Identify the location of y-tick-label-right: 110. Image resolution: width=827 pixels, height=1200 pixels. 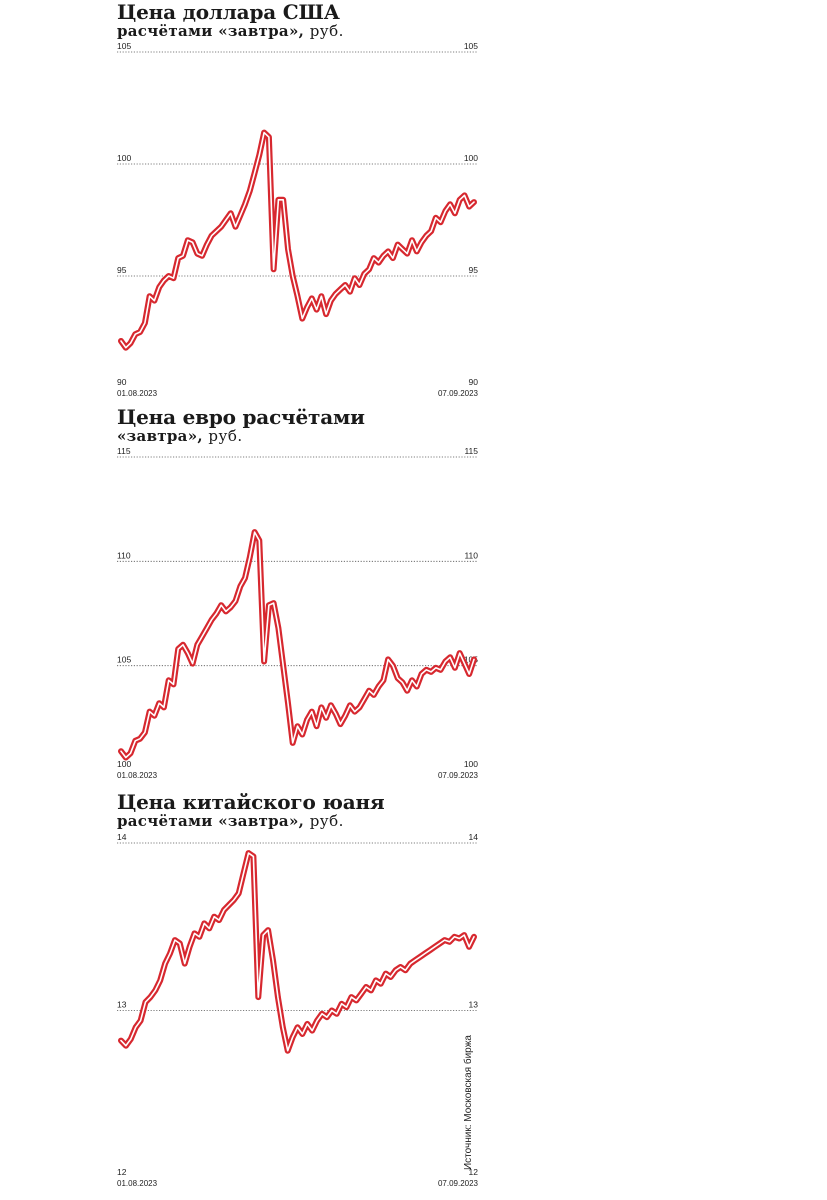
(471, 555).